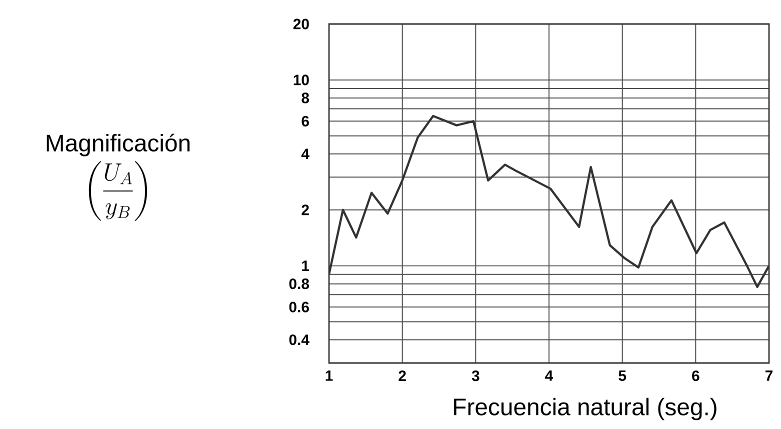 The image size is (781, 429). I want to click on x-axis-title: Frecuencia natural (seg.), so click(585, 409).